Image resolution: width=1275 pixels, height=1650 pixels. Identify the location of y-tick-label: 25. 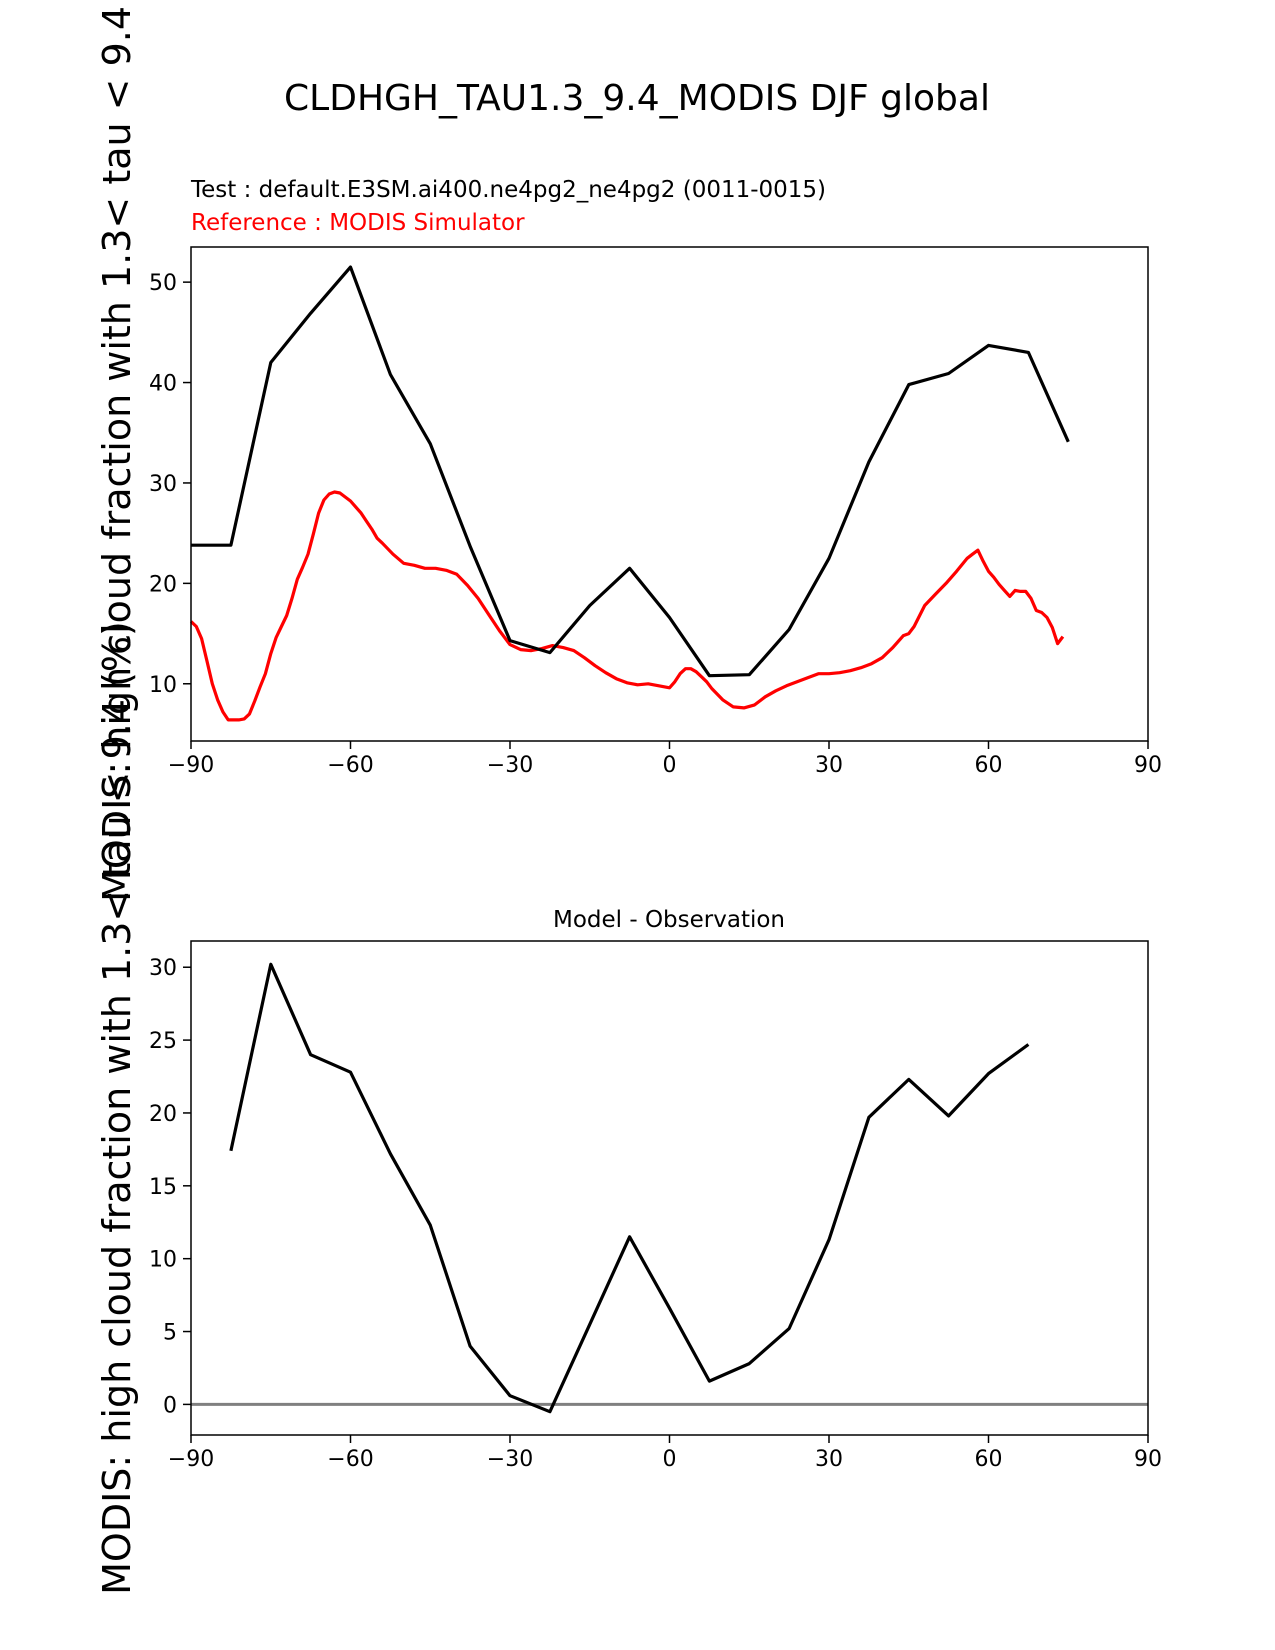
(163, 1041).